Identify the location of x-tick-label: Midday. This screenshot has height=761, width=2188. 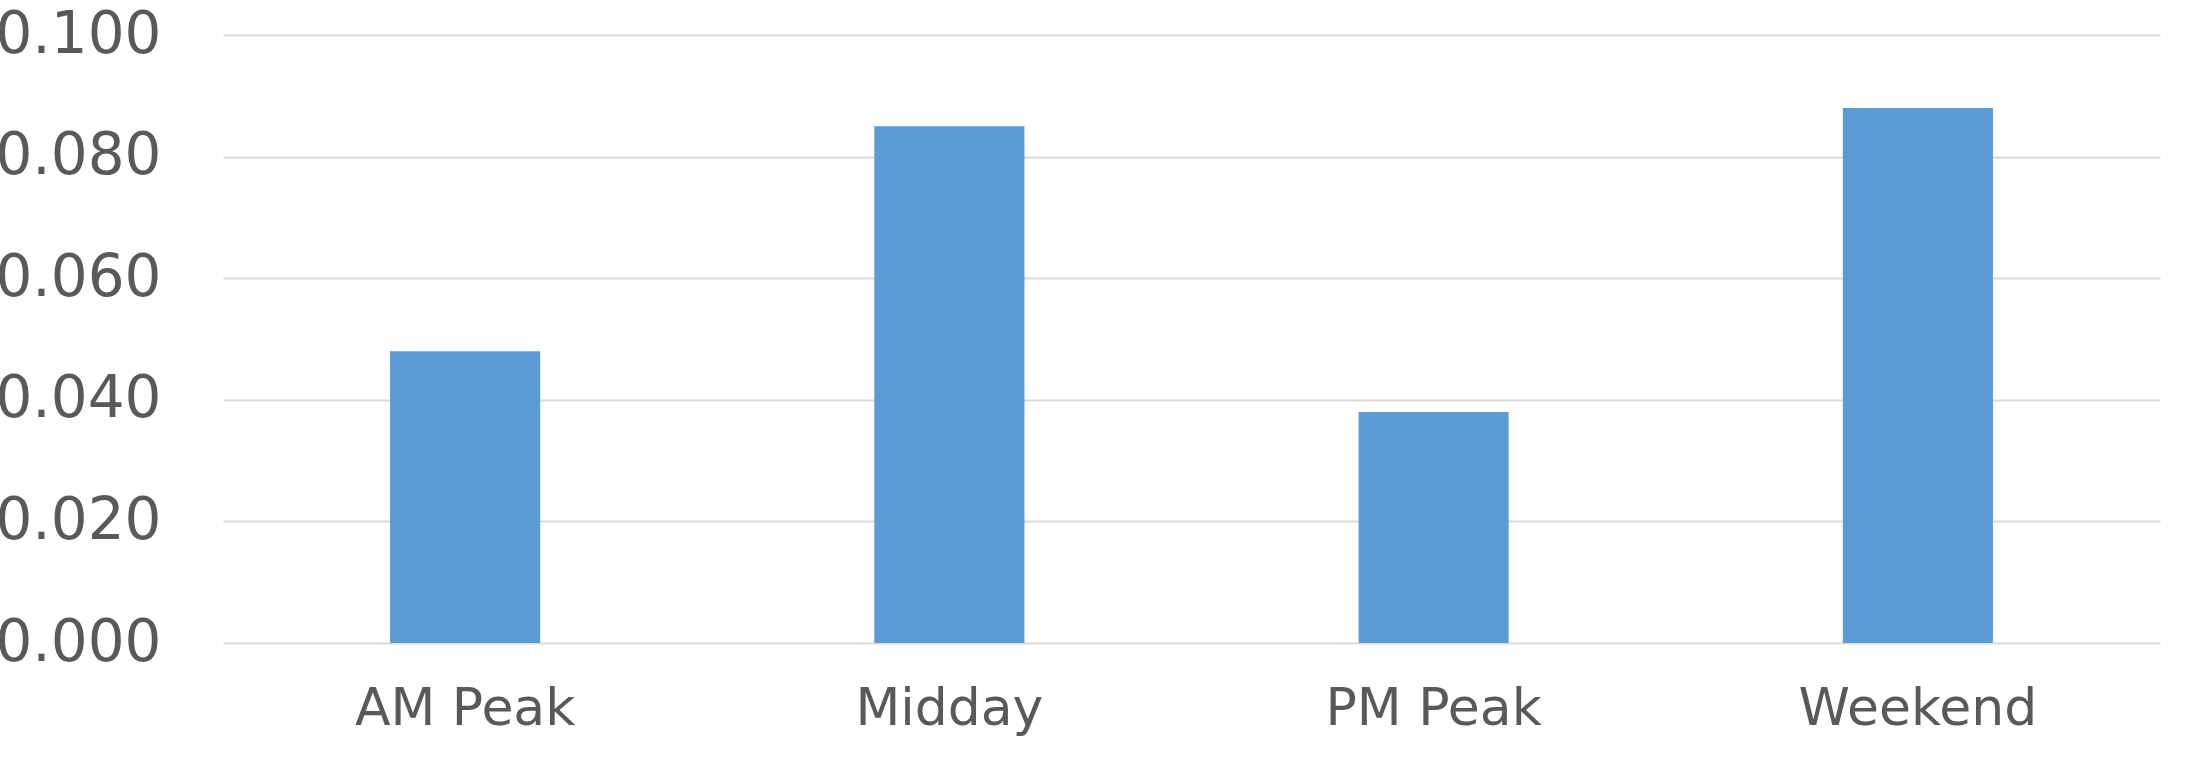
(949, 706).